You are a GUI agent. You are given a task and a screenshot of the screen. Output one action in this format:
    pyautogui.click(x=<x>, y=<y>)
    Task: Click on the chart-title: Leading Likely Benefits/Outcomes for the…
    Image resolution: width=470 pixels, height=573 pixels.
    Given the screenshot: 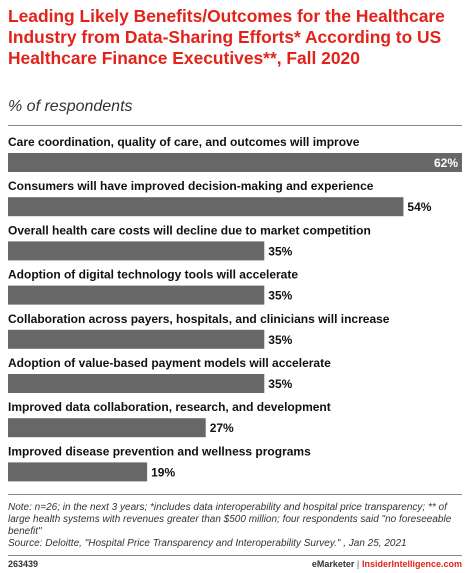 What is the action you would take?
    pyautogui.click(x=226, y=37)
    